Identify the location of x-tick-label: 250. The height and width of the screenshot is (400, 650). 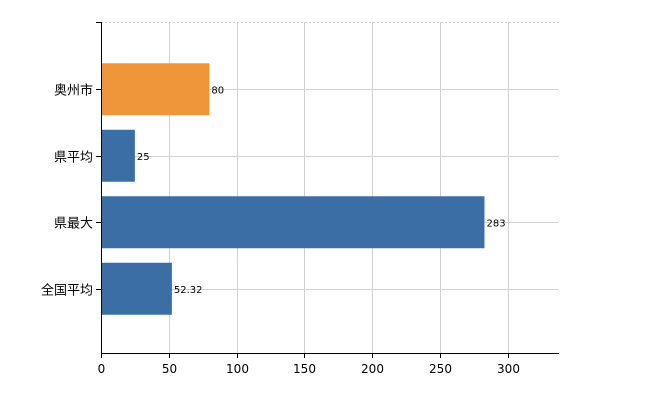
(440, 369).